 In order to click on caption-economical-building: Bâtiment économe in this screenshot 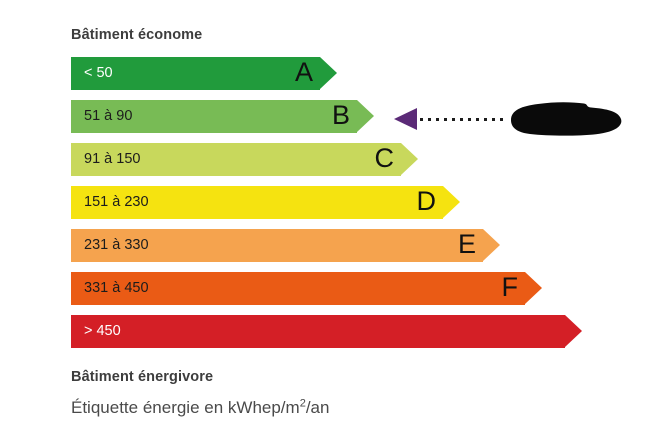, I will do `click(137, 35)`.